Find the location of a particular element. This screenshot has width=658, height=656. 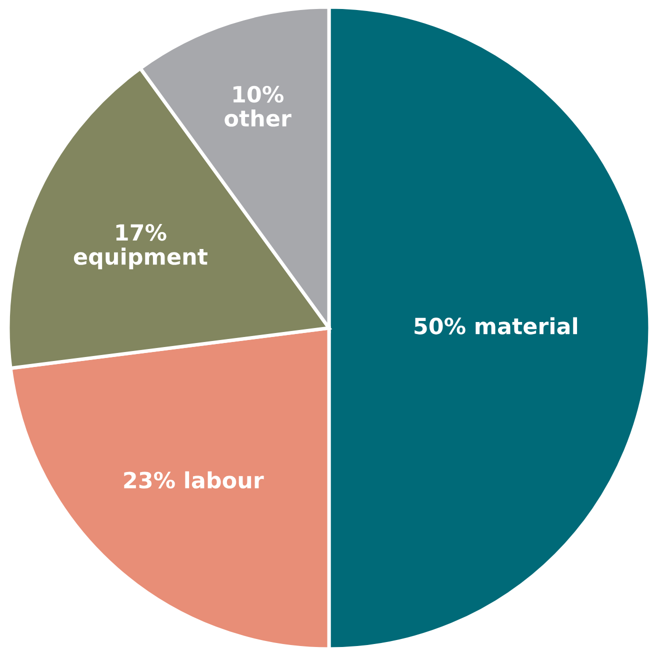

slice-label: 23% labour is located at coordinates (194, 480).